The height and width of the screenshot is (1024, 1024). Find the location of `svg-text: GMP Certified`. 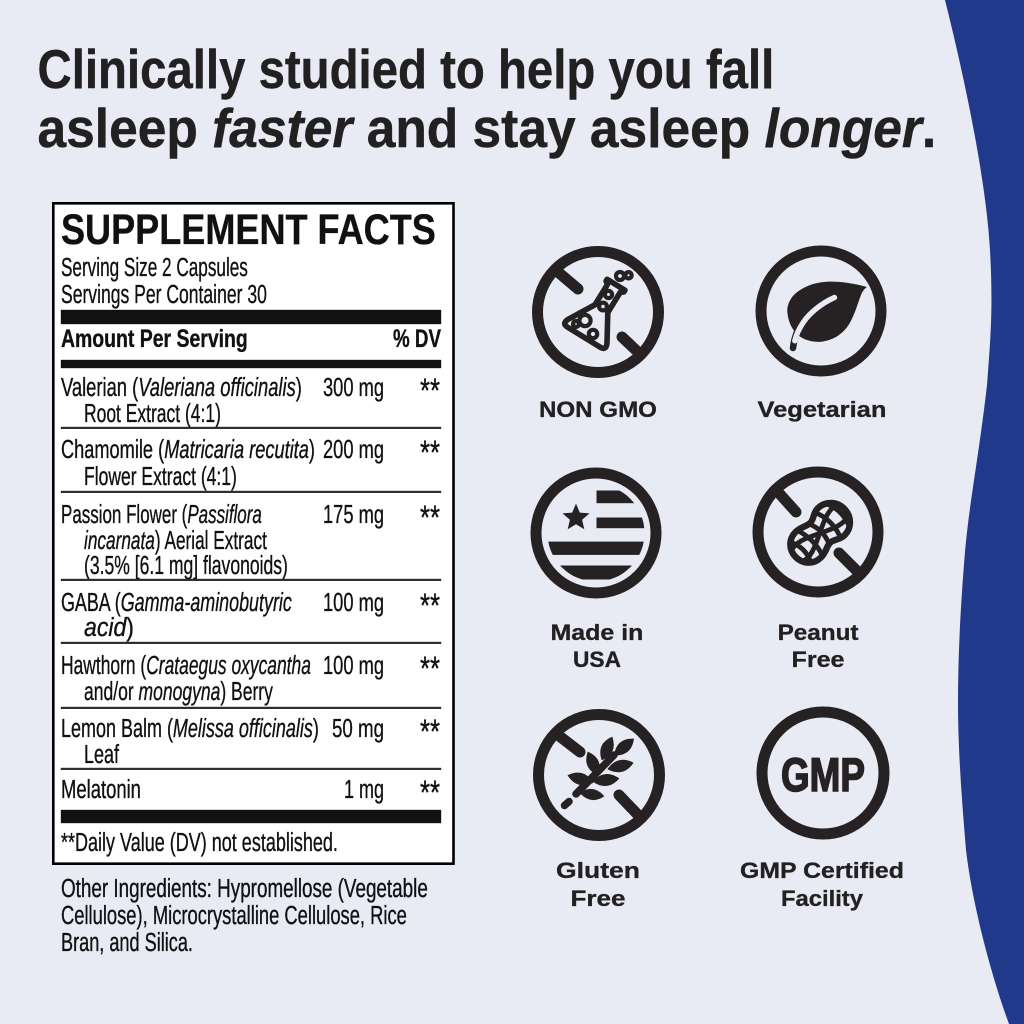

svg-text: GMP Certified is located at coordinates (822, 870).